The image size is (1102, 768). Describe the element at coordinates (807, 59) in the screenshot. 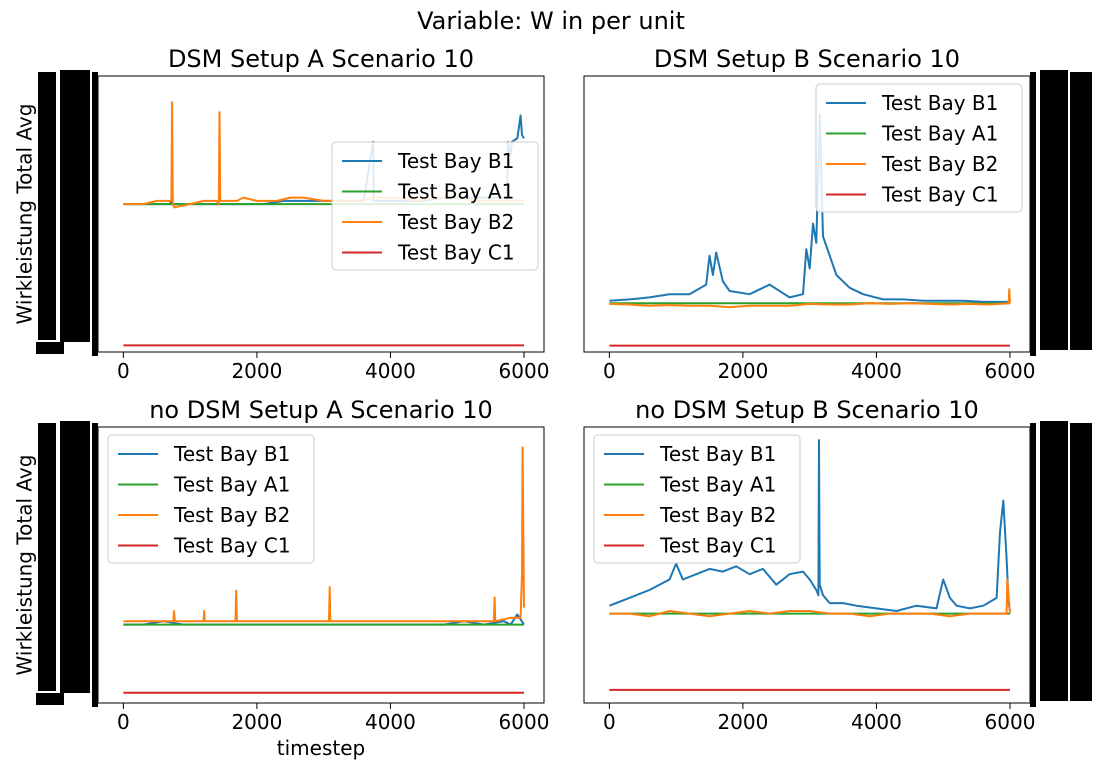

I see `subplot-title: DSM Setup B Scenario 10` at that location.